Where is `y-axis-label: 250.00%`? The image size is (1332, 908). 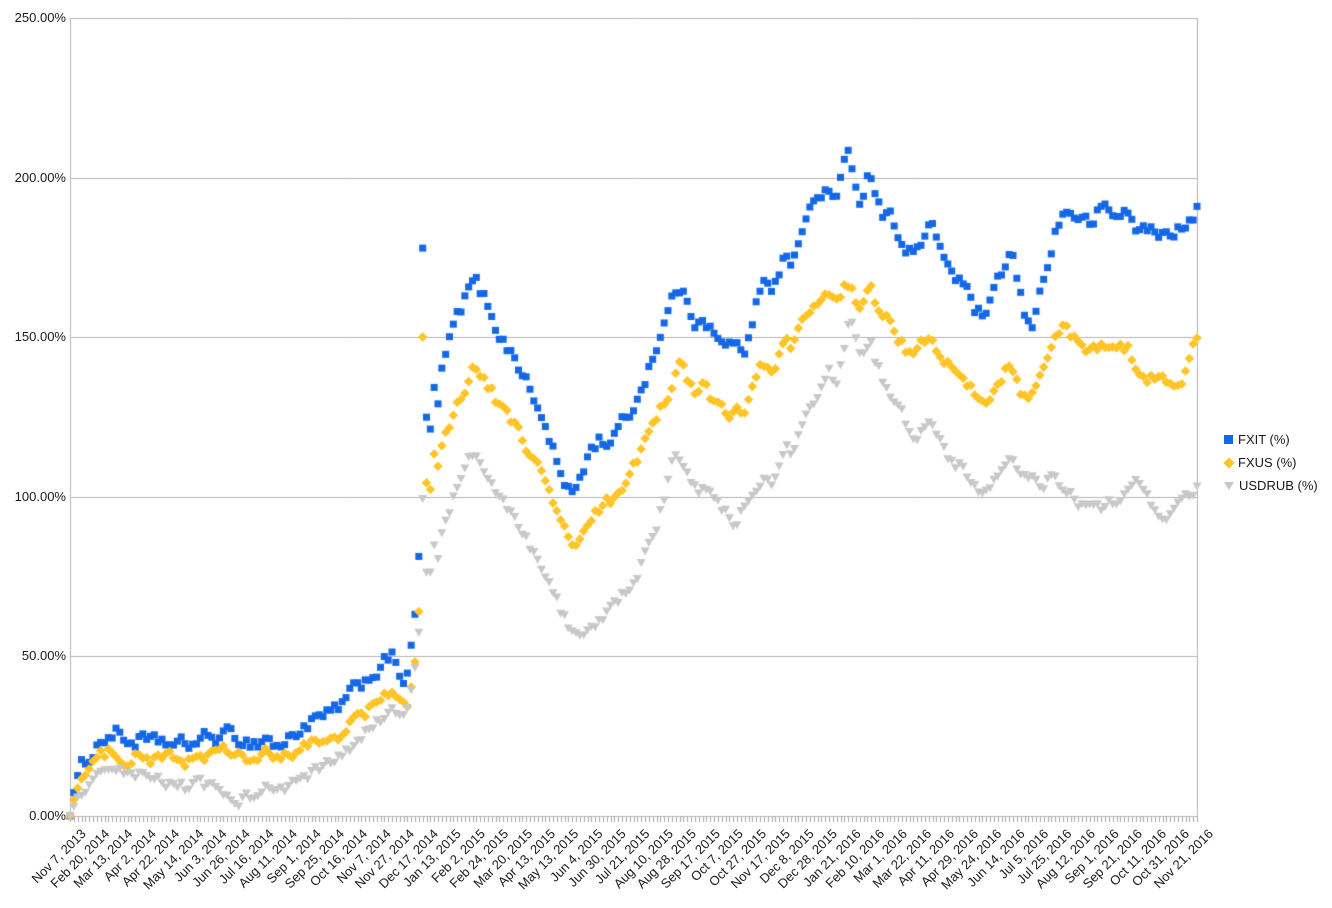 y-axis-label: 250.00% is located at coordinates (40, 17).